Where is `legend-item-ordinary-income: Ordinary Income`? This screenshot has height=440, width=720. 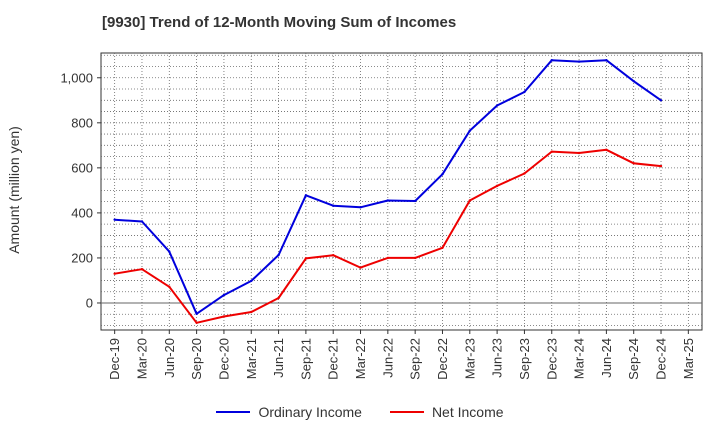
legend-item-ordinary-income: Ordinary Income is located at coordinates (289, 412).